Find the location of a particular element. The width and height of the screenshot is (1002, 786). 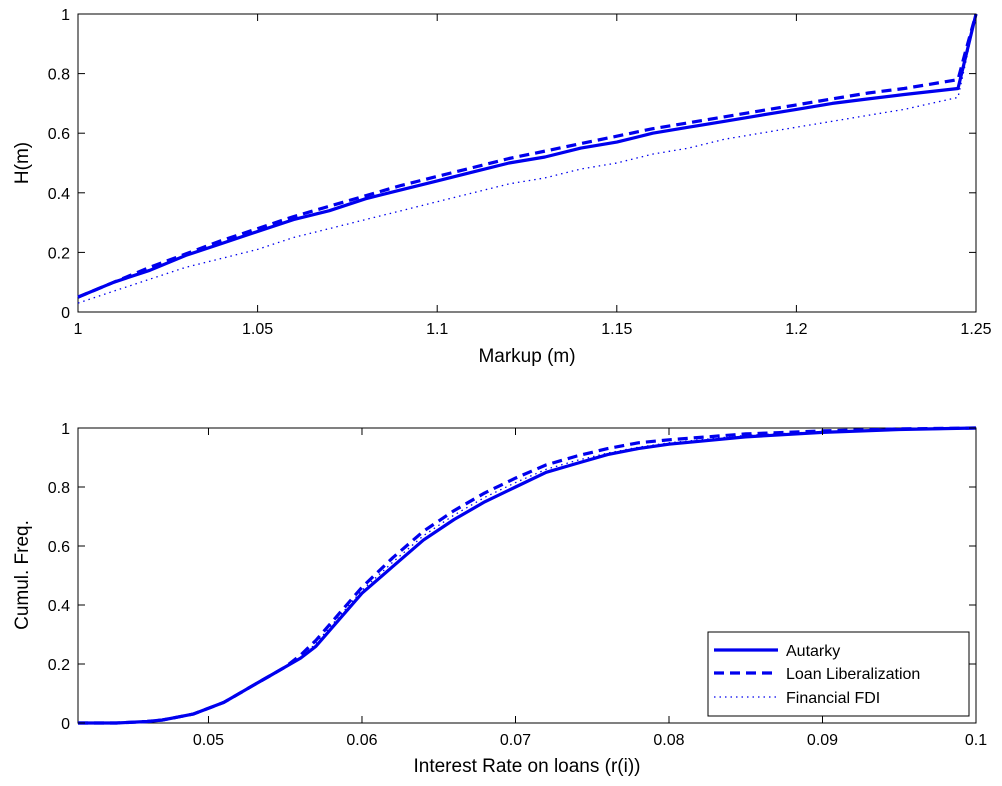

x-tick-label: 1.2 is located at coordinates (796, 329).